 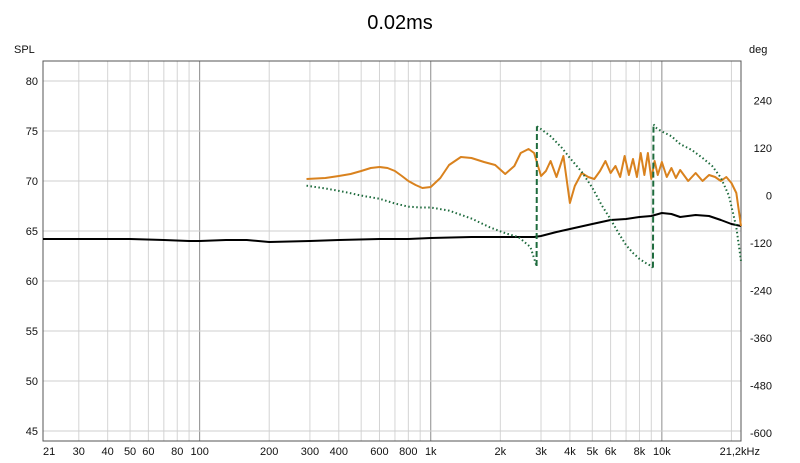 What do you see at coordinates (32, 432) in the screenshot?
I see `y-tick-label: 45` at bounding box center [32, 432].